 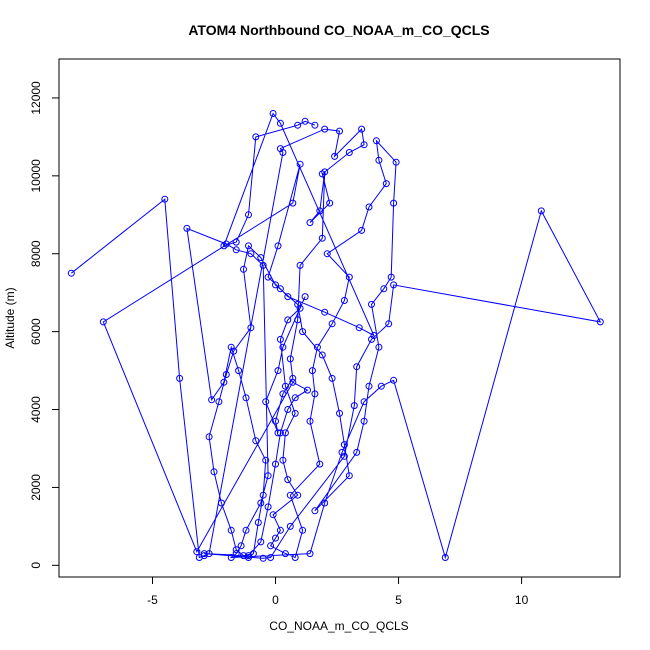 I want to click on y-tick-label: 12000, so click(x=36, y=98).